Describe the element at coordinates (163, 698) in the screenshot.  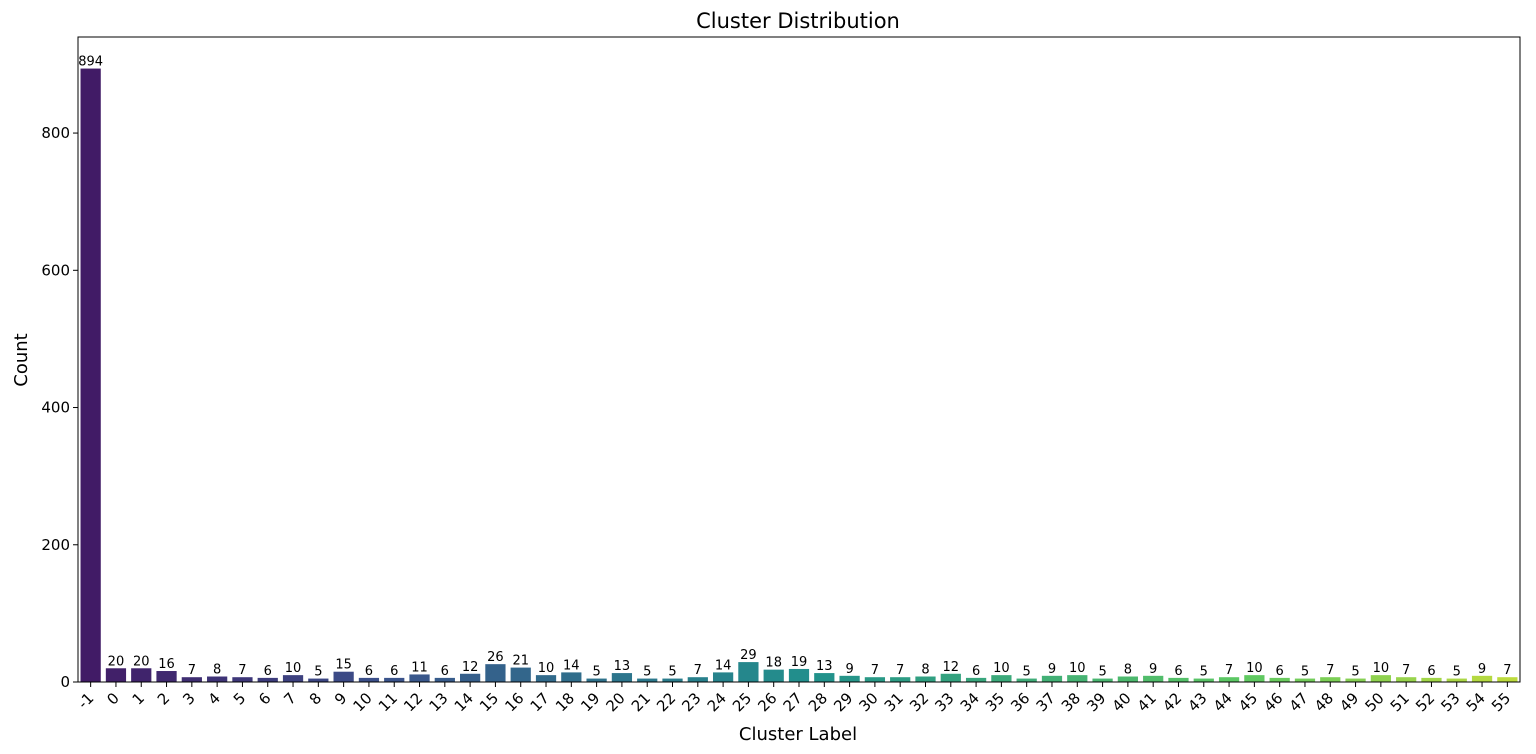
I see `x-tick-label-2: 2` at that location.